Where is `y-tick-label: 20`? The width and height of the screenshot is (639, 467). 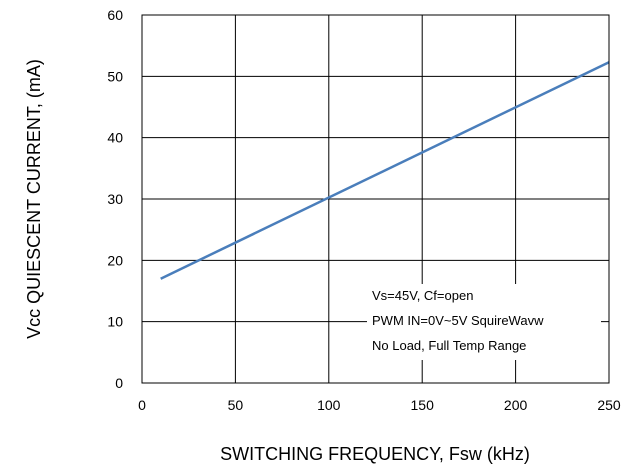 y-tick-label: 20 is located at coordinates (115, 260).